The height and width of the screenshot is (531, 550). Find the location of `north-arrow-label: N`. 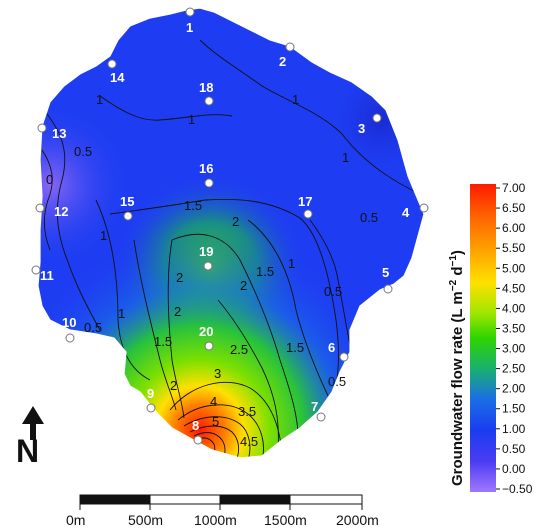

north-arrow-label: N is located at coordinates (27, 451).